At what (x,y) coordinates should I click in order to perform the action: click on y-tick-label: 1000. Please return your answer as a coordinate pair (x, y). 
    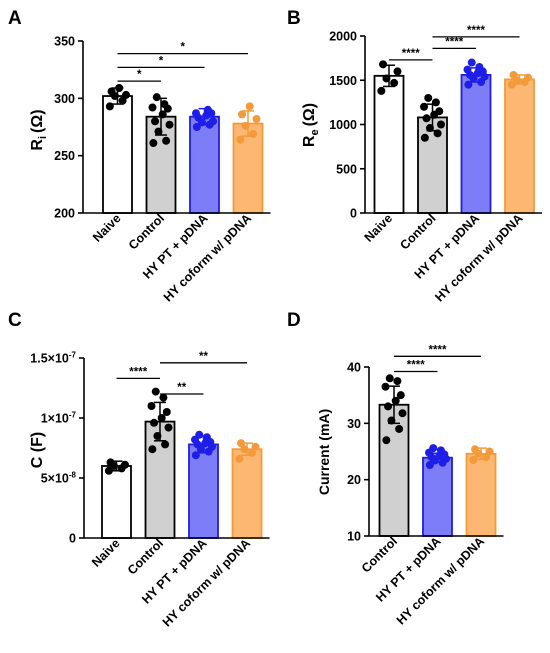
    Looking at the image, I should click on (343, 125).